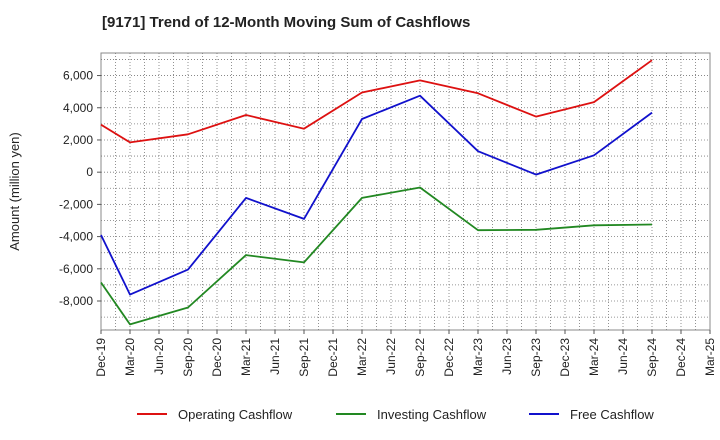 The width and height of the screenshot is (720, 440). Describe the element at coordinates (76, 237) in the screenshot. I see `y-tick-label: -4,000` at that location.